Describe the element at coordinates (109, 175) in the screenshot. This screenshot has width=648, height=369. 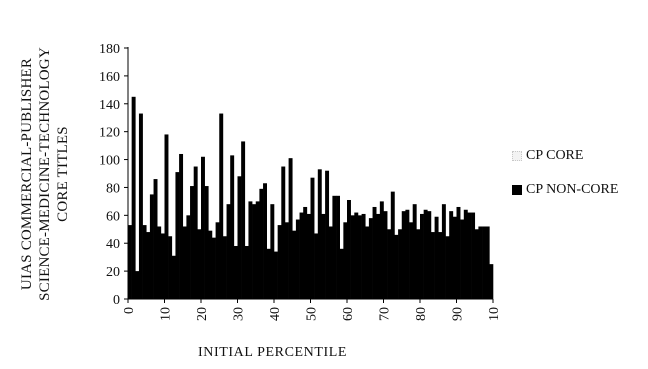
I see `y-tick-labels: 0 20 40 60 80 100 120 140 160 180` at that location.